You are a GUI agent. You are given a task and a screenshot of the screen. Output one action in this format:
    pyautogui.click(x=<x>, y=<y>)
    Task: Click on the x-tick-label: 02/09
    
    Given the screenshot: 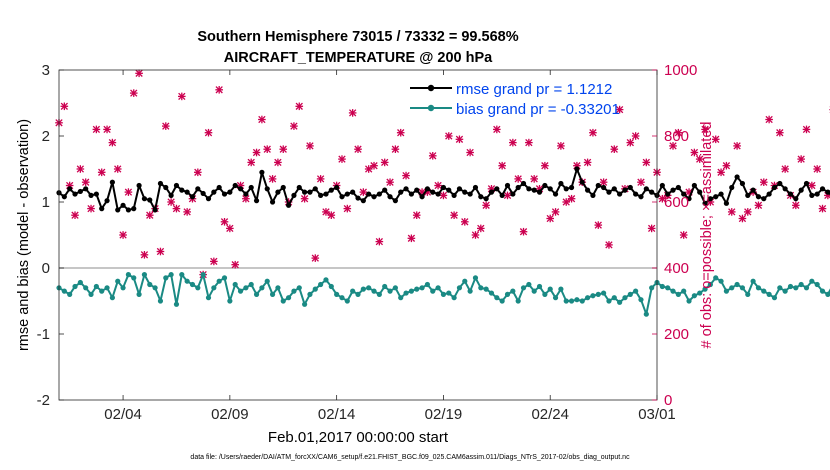 What is the action you would take?
    pyautogui.click(x=230, y=414)
    